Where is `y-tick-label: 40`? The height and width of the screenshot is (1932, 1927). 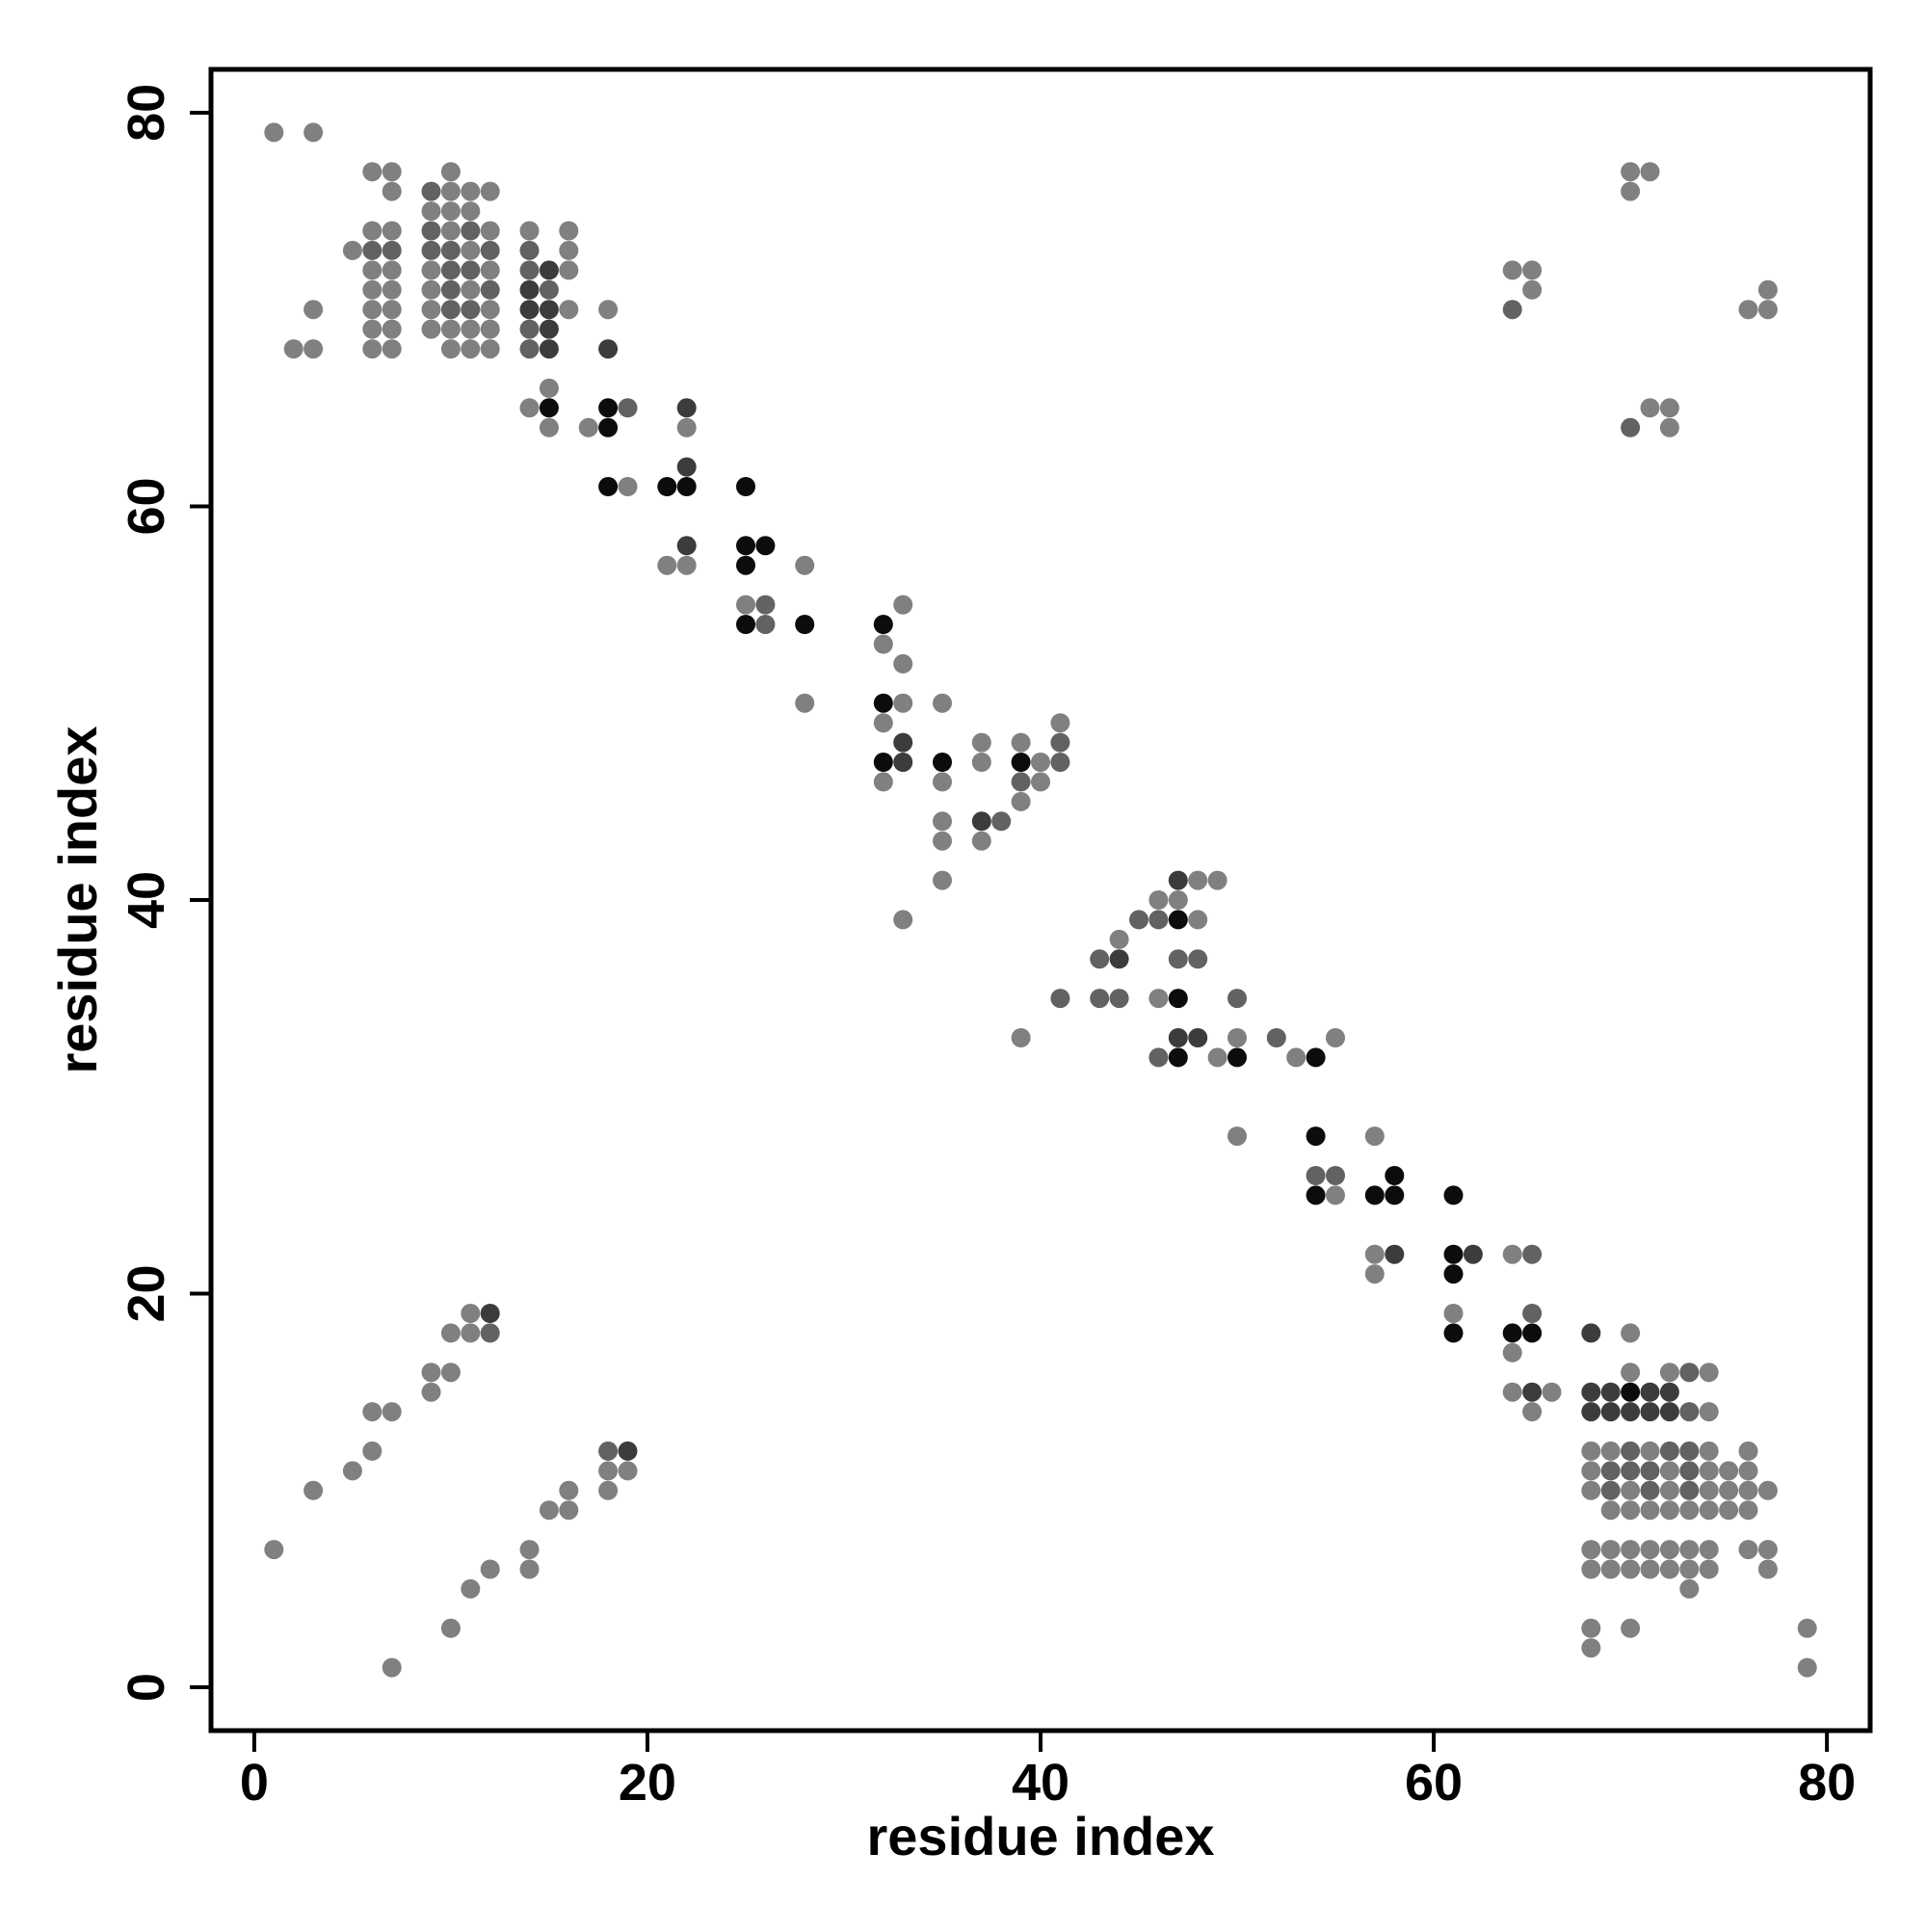 y-tick-label: 40 is located at coordinates (146, 900).